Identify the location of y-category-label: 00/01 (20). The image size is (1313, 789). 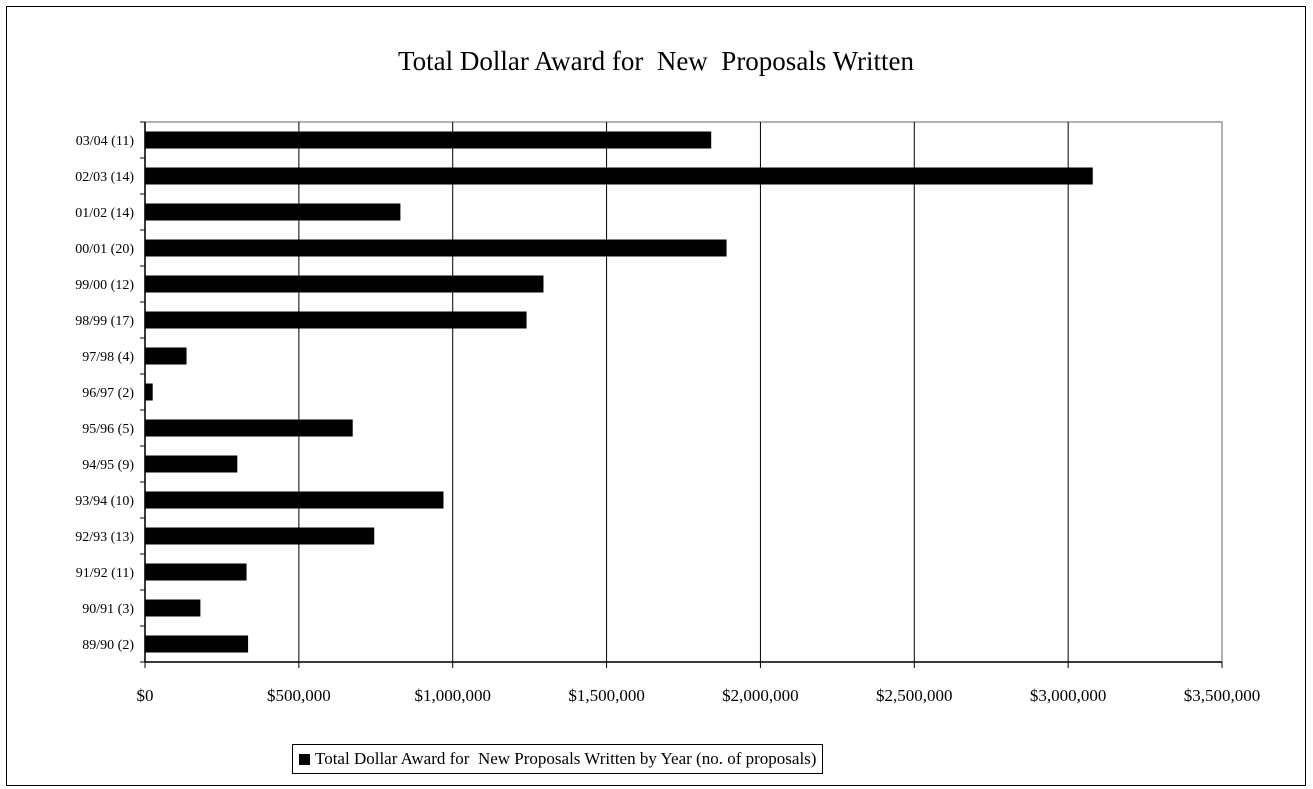
(104, 249).